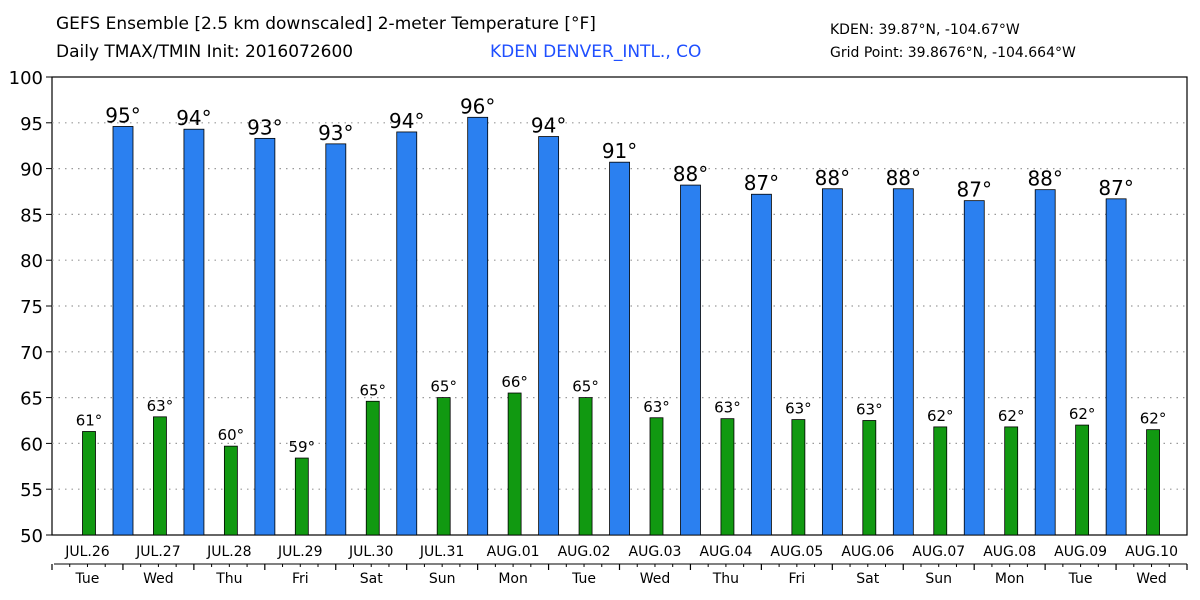 This screenshot has width=1200, height=600. I want to click on tmin-data-label: 59°, so click(302, 447).